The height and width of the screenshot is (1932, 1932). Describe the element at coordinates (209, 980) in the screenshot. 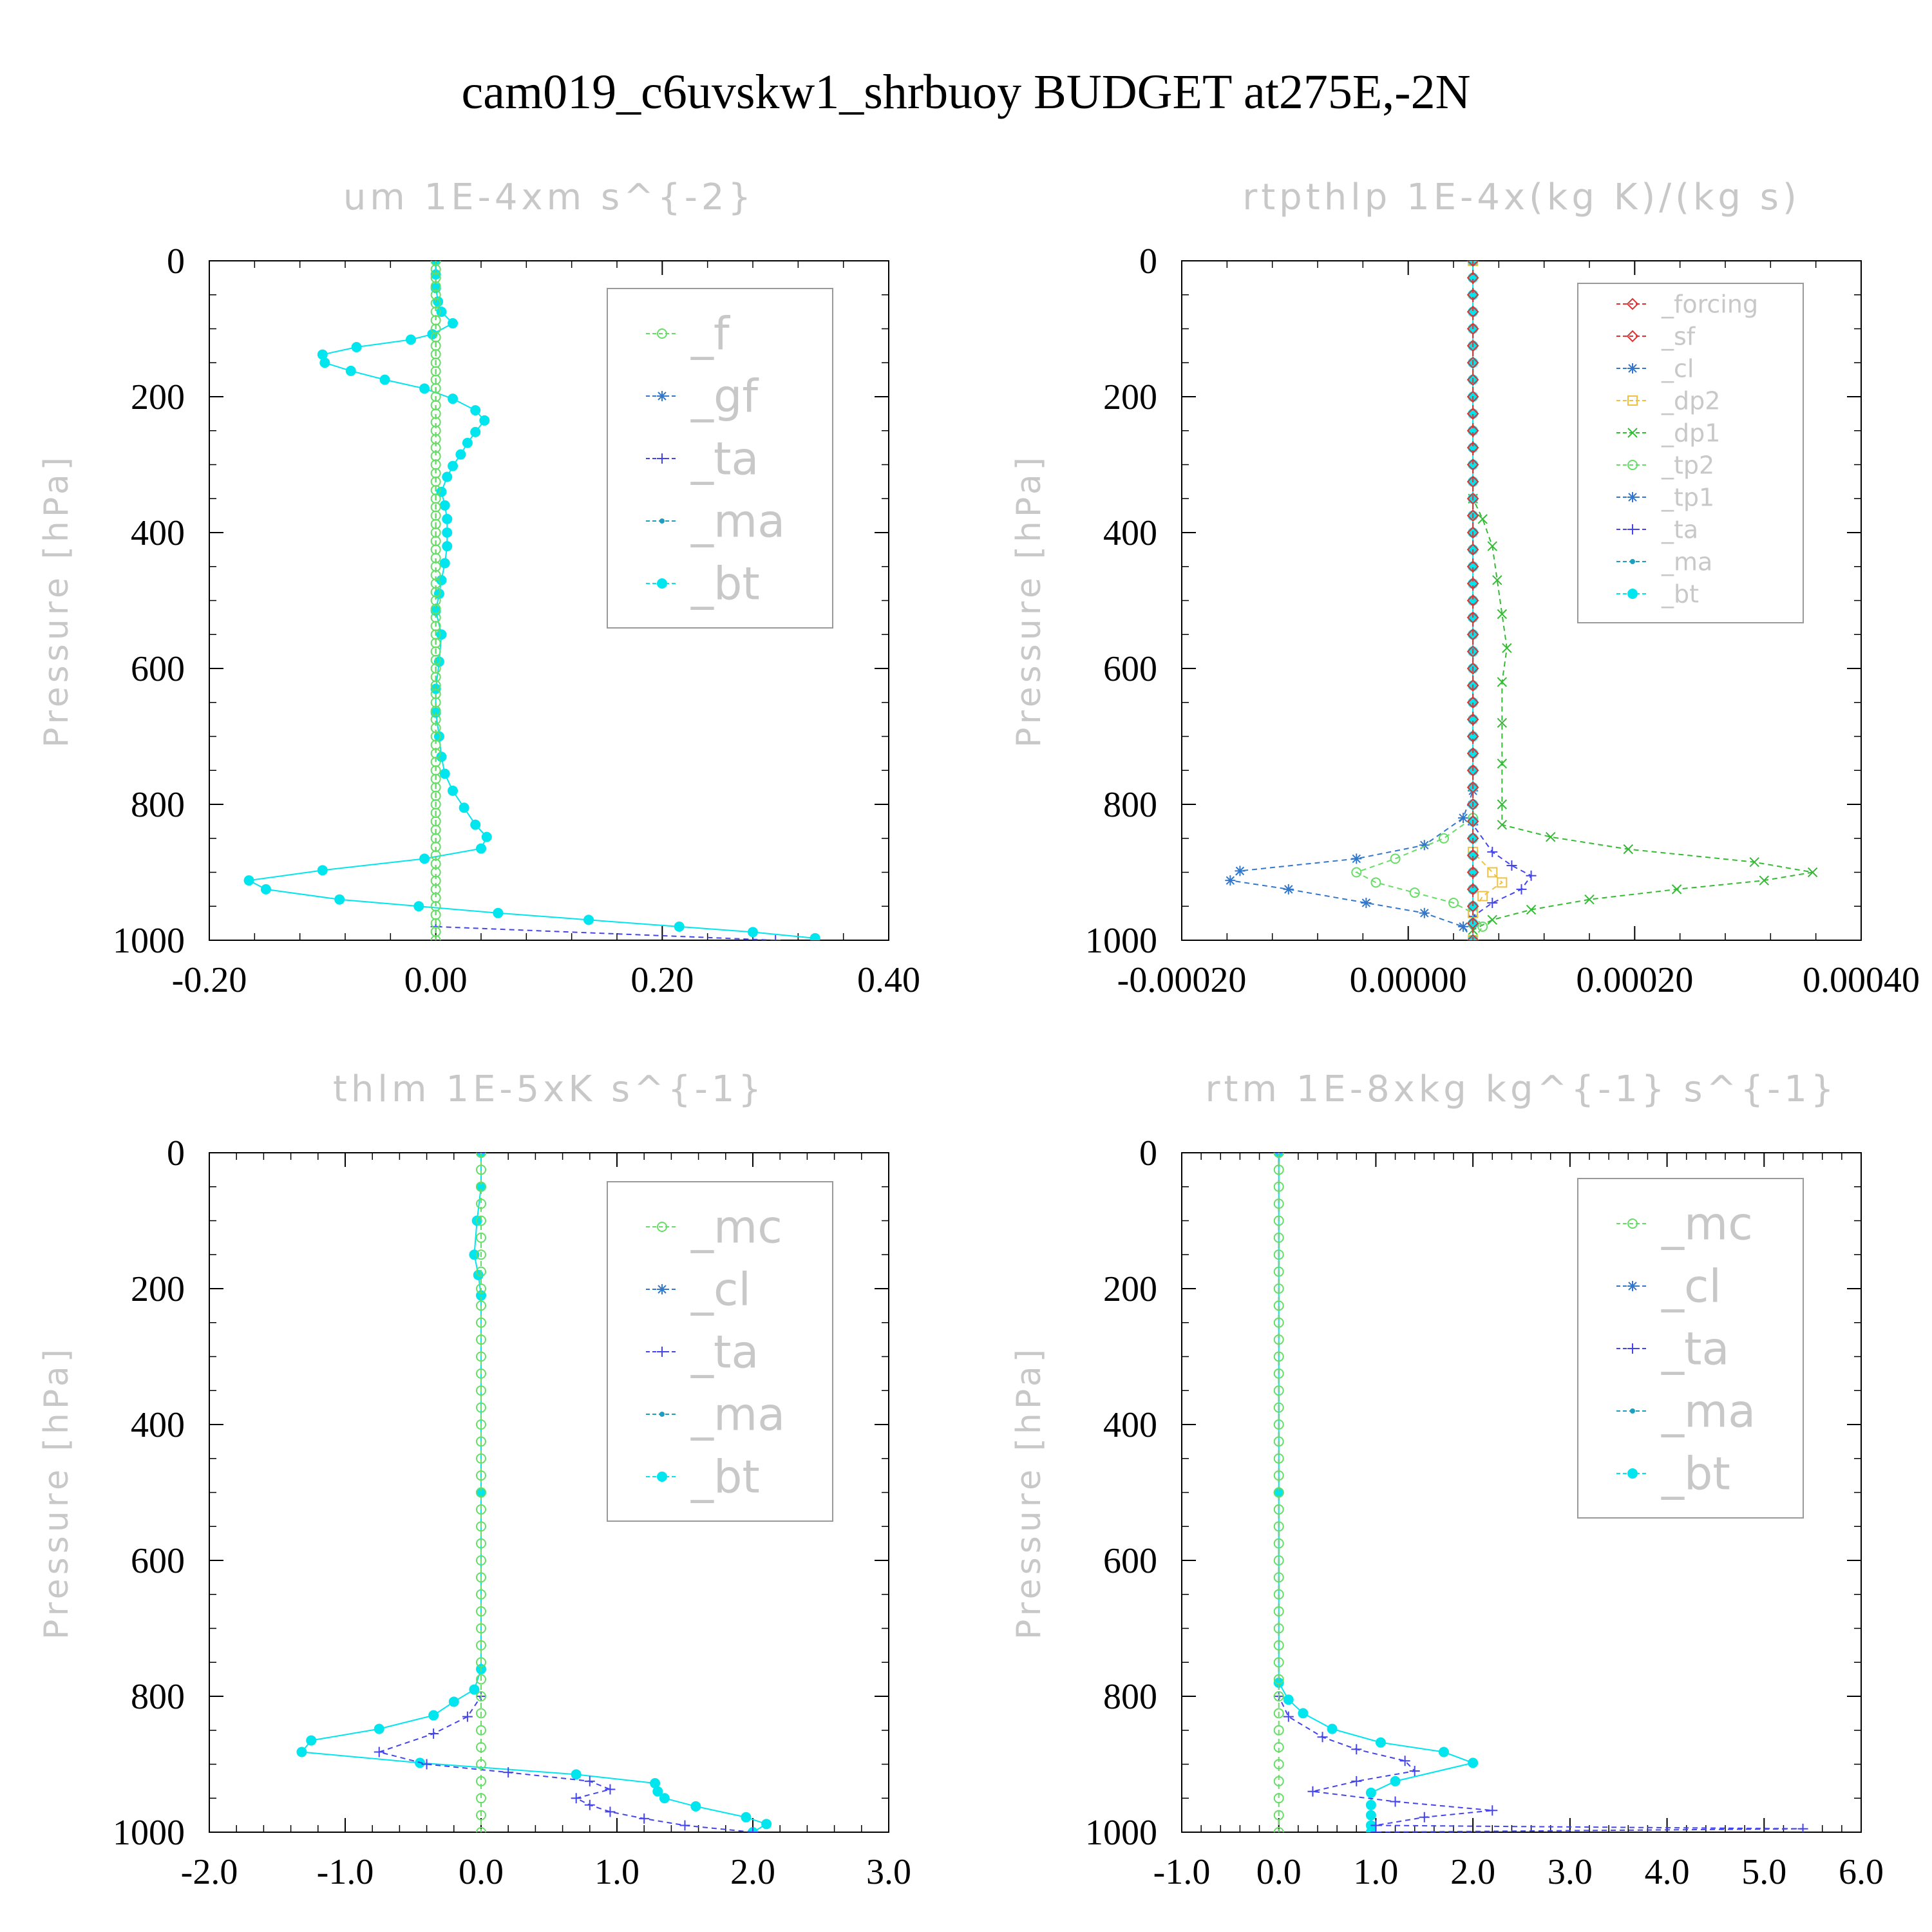

I see `x-tick-label: -0.20` at that location.